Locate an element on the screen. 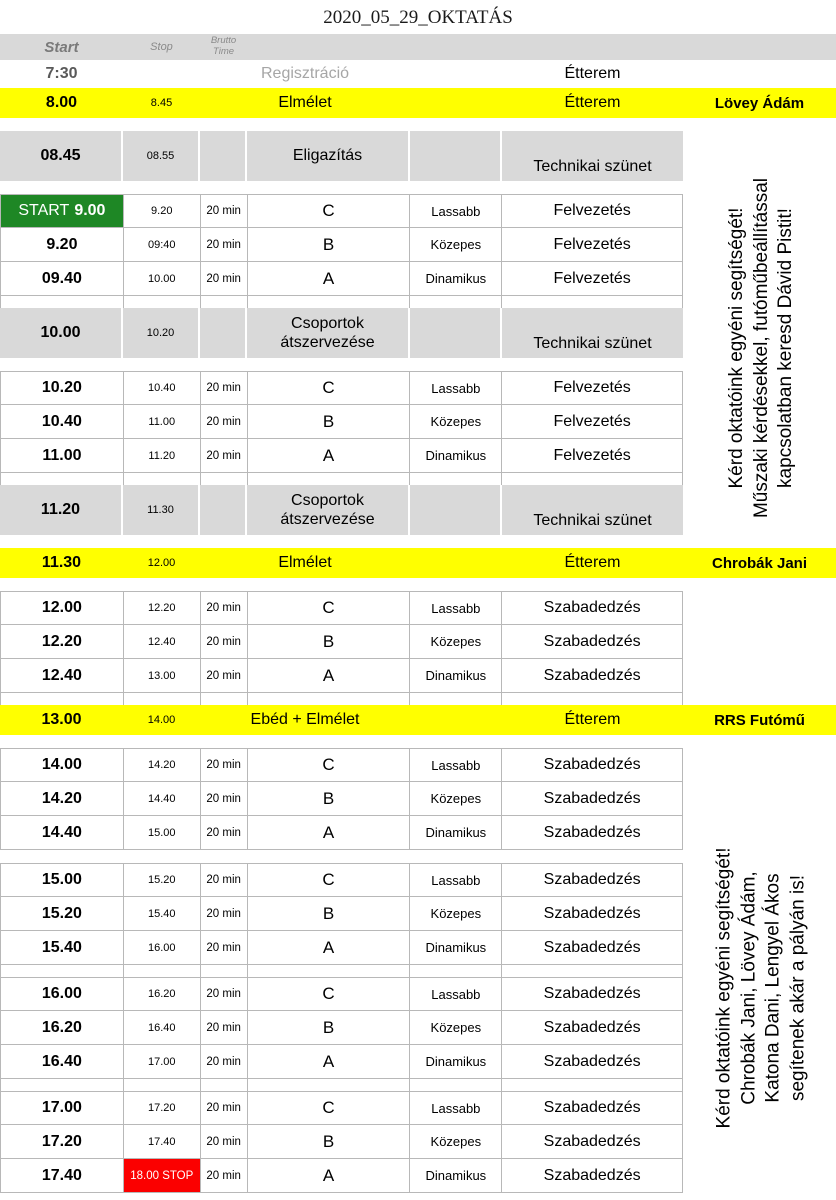 Image resolution: width=836 pixels, height=1200 pixels. session-row: 9.20 09:40 20 min B Közepes Felvezetés is located at coordinates (418, 245).